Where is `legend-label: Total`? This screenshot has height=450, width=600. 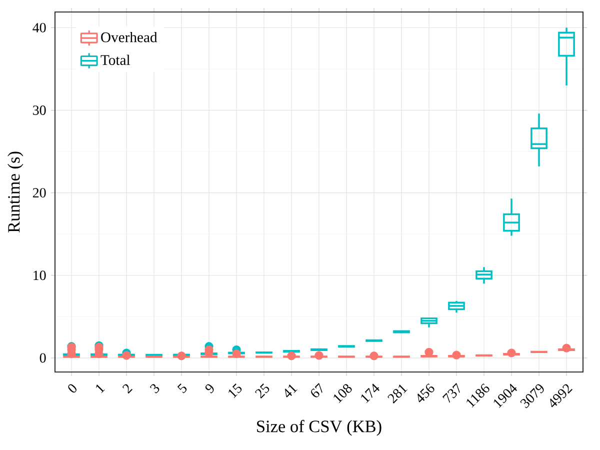
legend-label: Total is located at coordinates (115, 59).